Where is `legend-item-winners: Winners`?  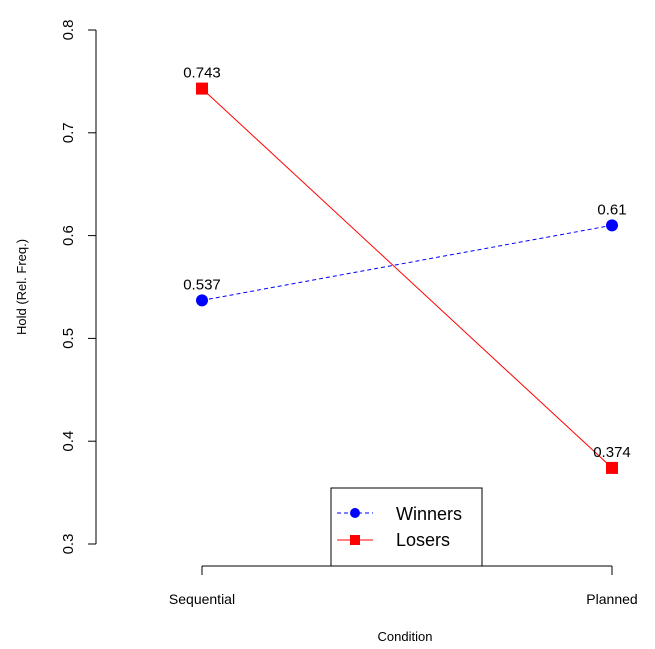 legend-item-winners: Winners is located at coordinates (399, 514).